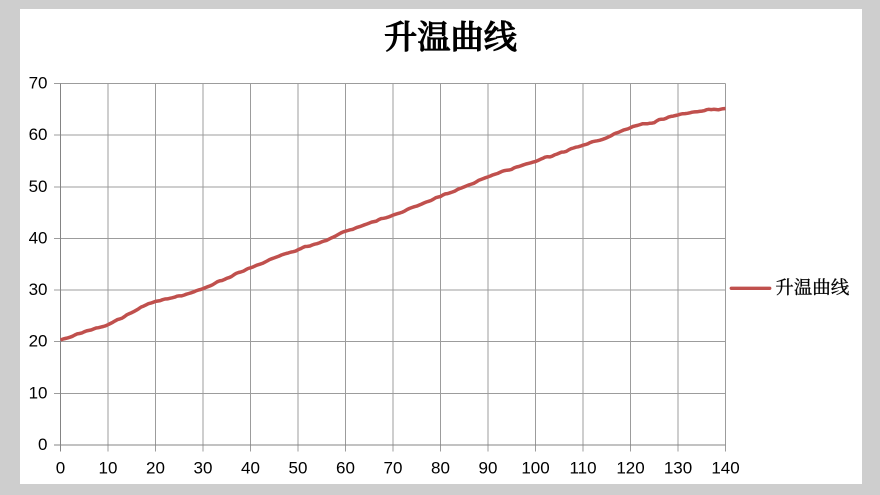 This screenshot has width=880, height=495. Describe the element at coordinates (582, 467) in the screenshot. I see `svg-text: 110` at that location.